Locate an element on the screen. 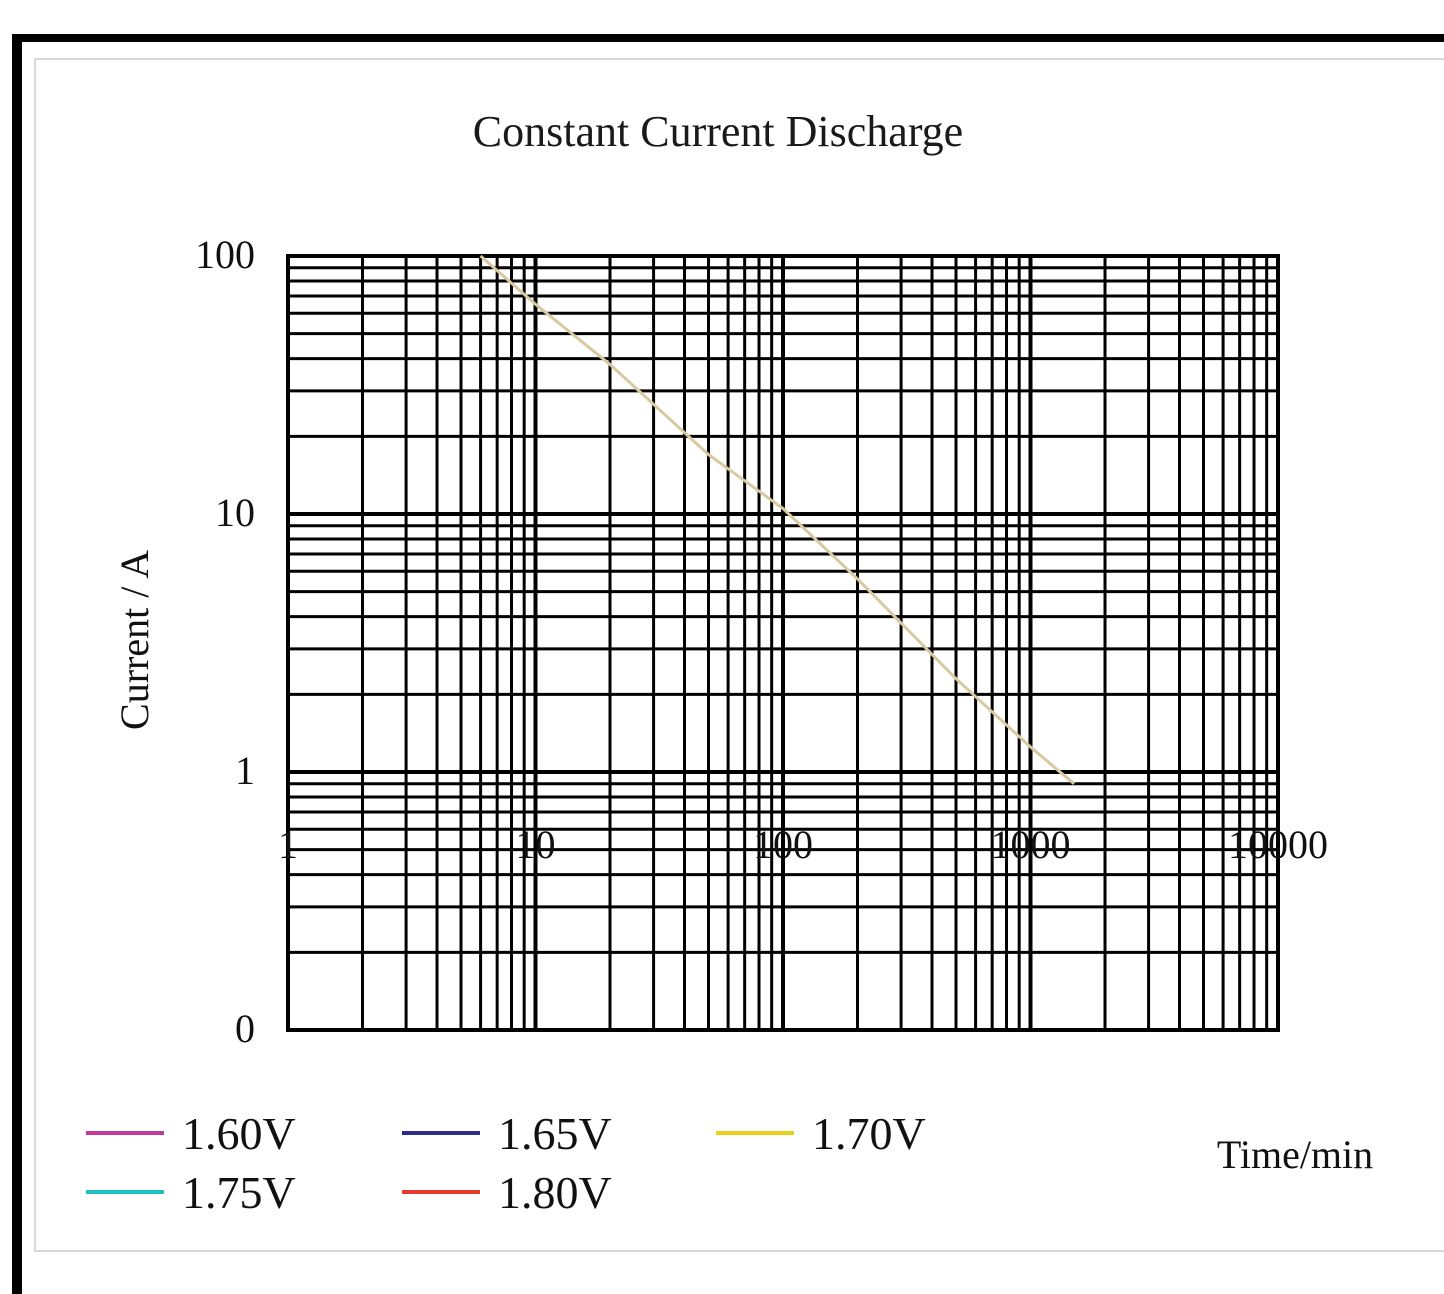 This screenshot has width=1444, height=1294. legend-label: 1.60V is located at coordinates (239, 1133).